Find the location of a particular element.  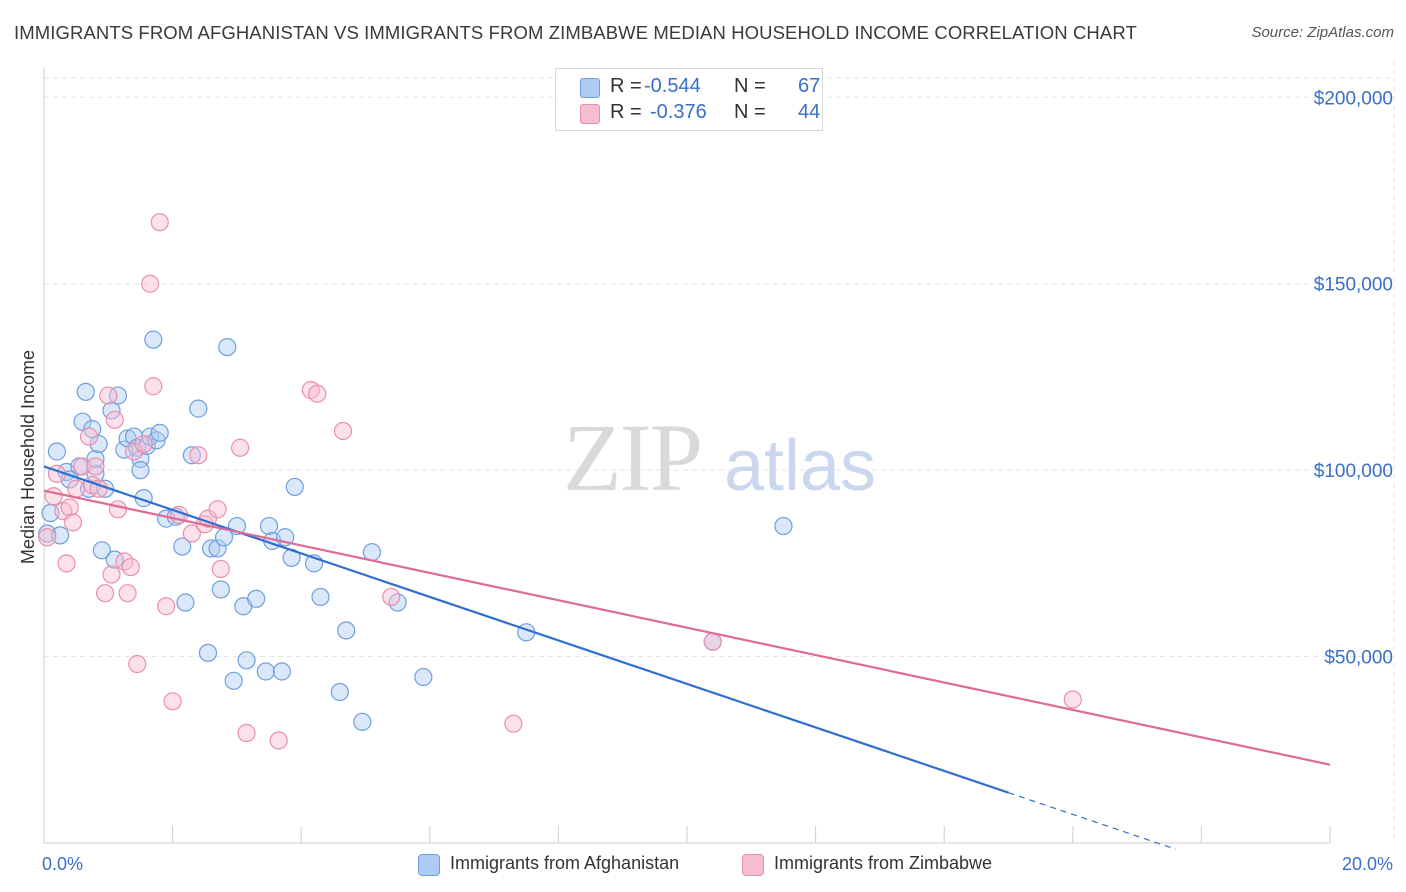

n-value: 67 is located at coordinates (809, 86).